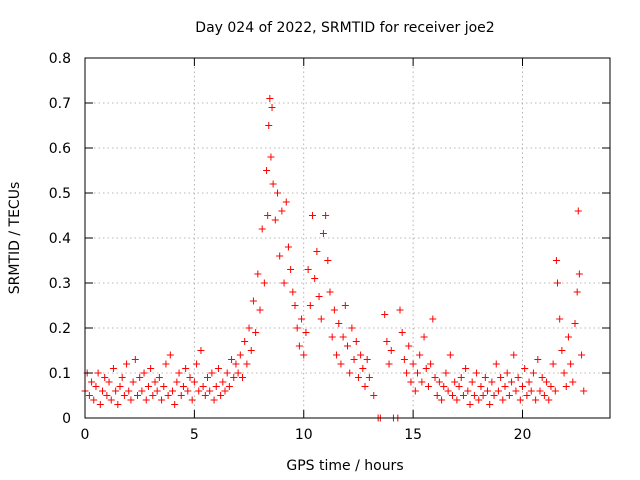  I want to click on x-tick-label: 20, so click(523, 435).